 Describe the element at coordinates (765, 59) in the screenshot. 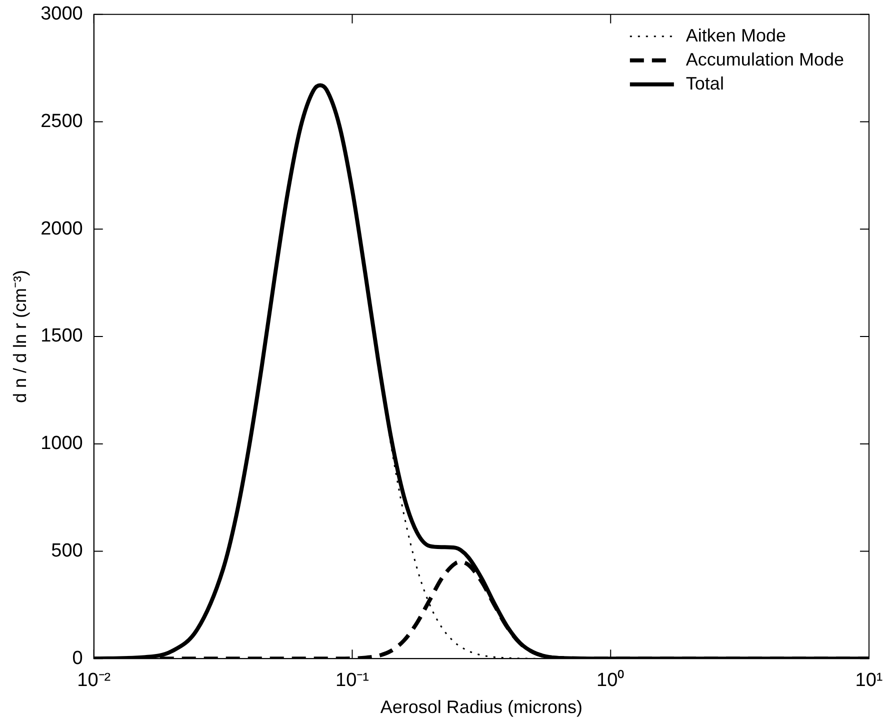

I see `legend-label: Accumulation Mode` at that location.